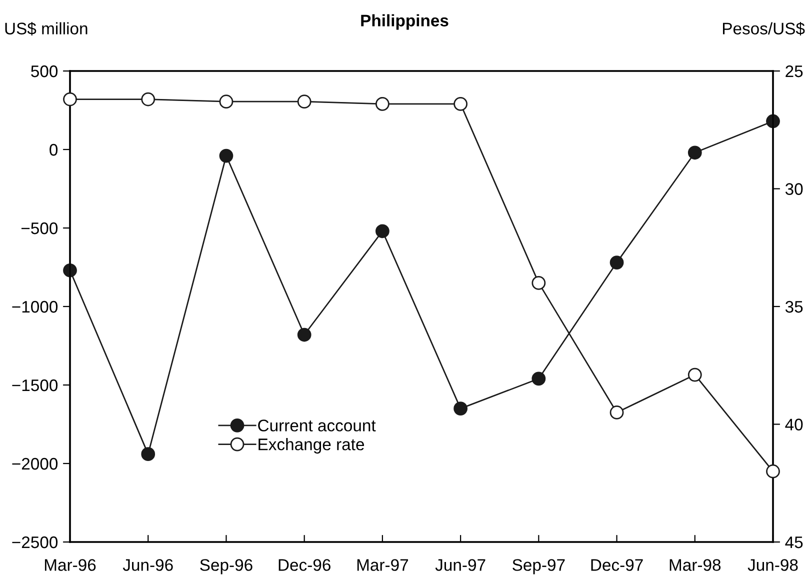 Image resolution: width=809 pixels, height=586 pixels. I want to click on x-tick-label: Mar-98, so click(695, 565).